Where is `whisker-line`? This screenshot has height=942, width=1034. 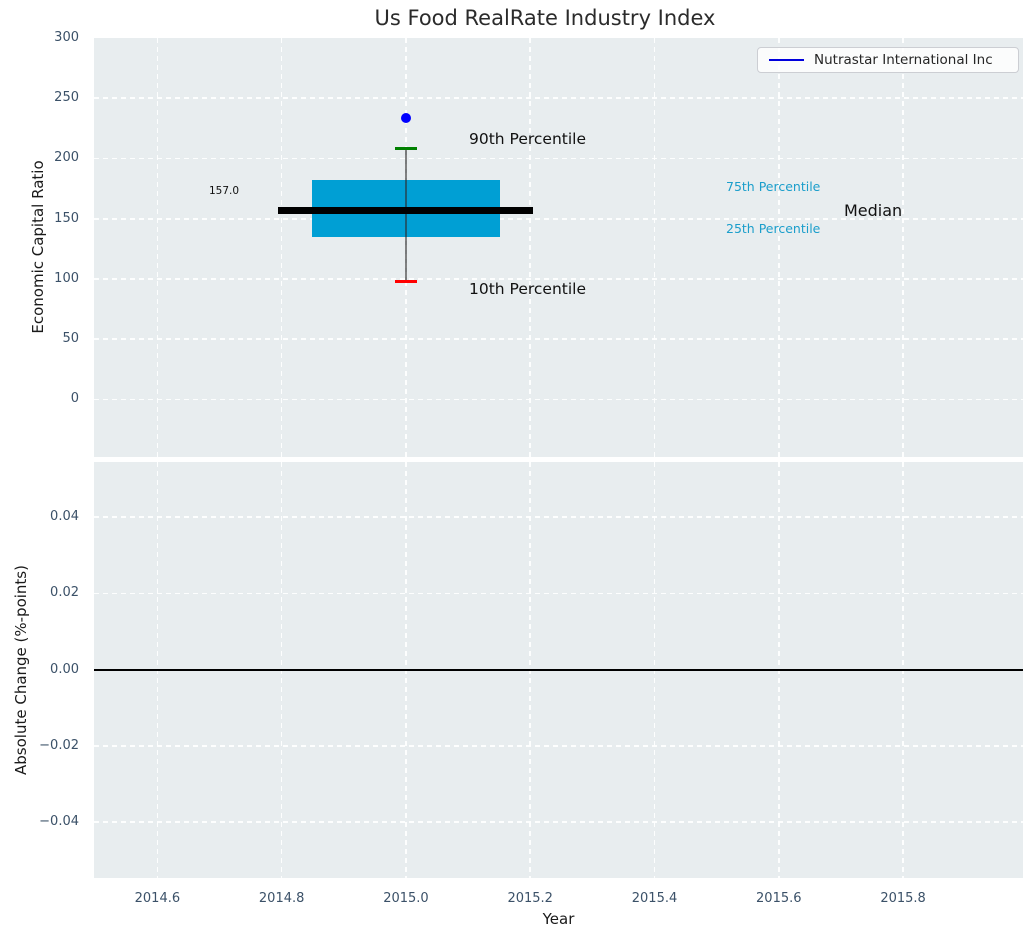 whisker-line is located at coordinates (406, 215).